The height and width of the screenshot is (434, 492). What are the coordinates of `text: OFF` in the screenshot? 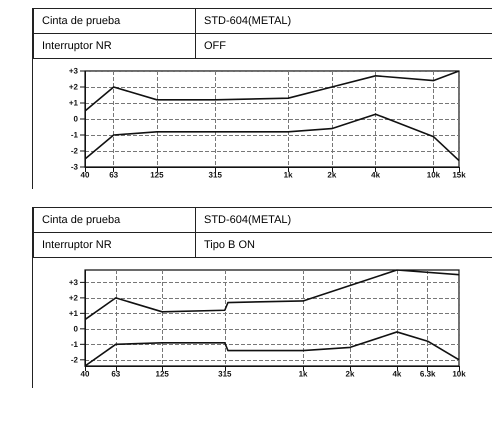 It's located at (344, 46).